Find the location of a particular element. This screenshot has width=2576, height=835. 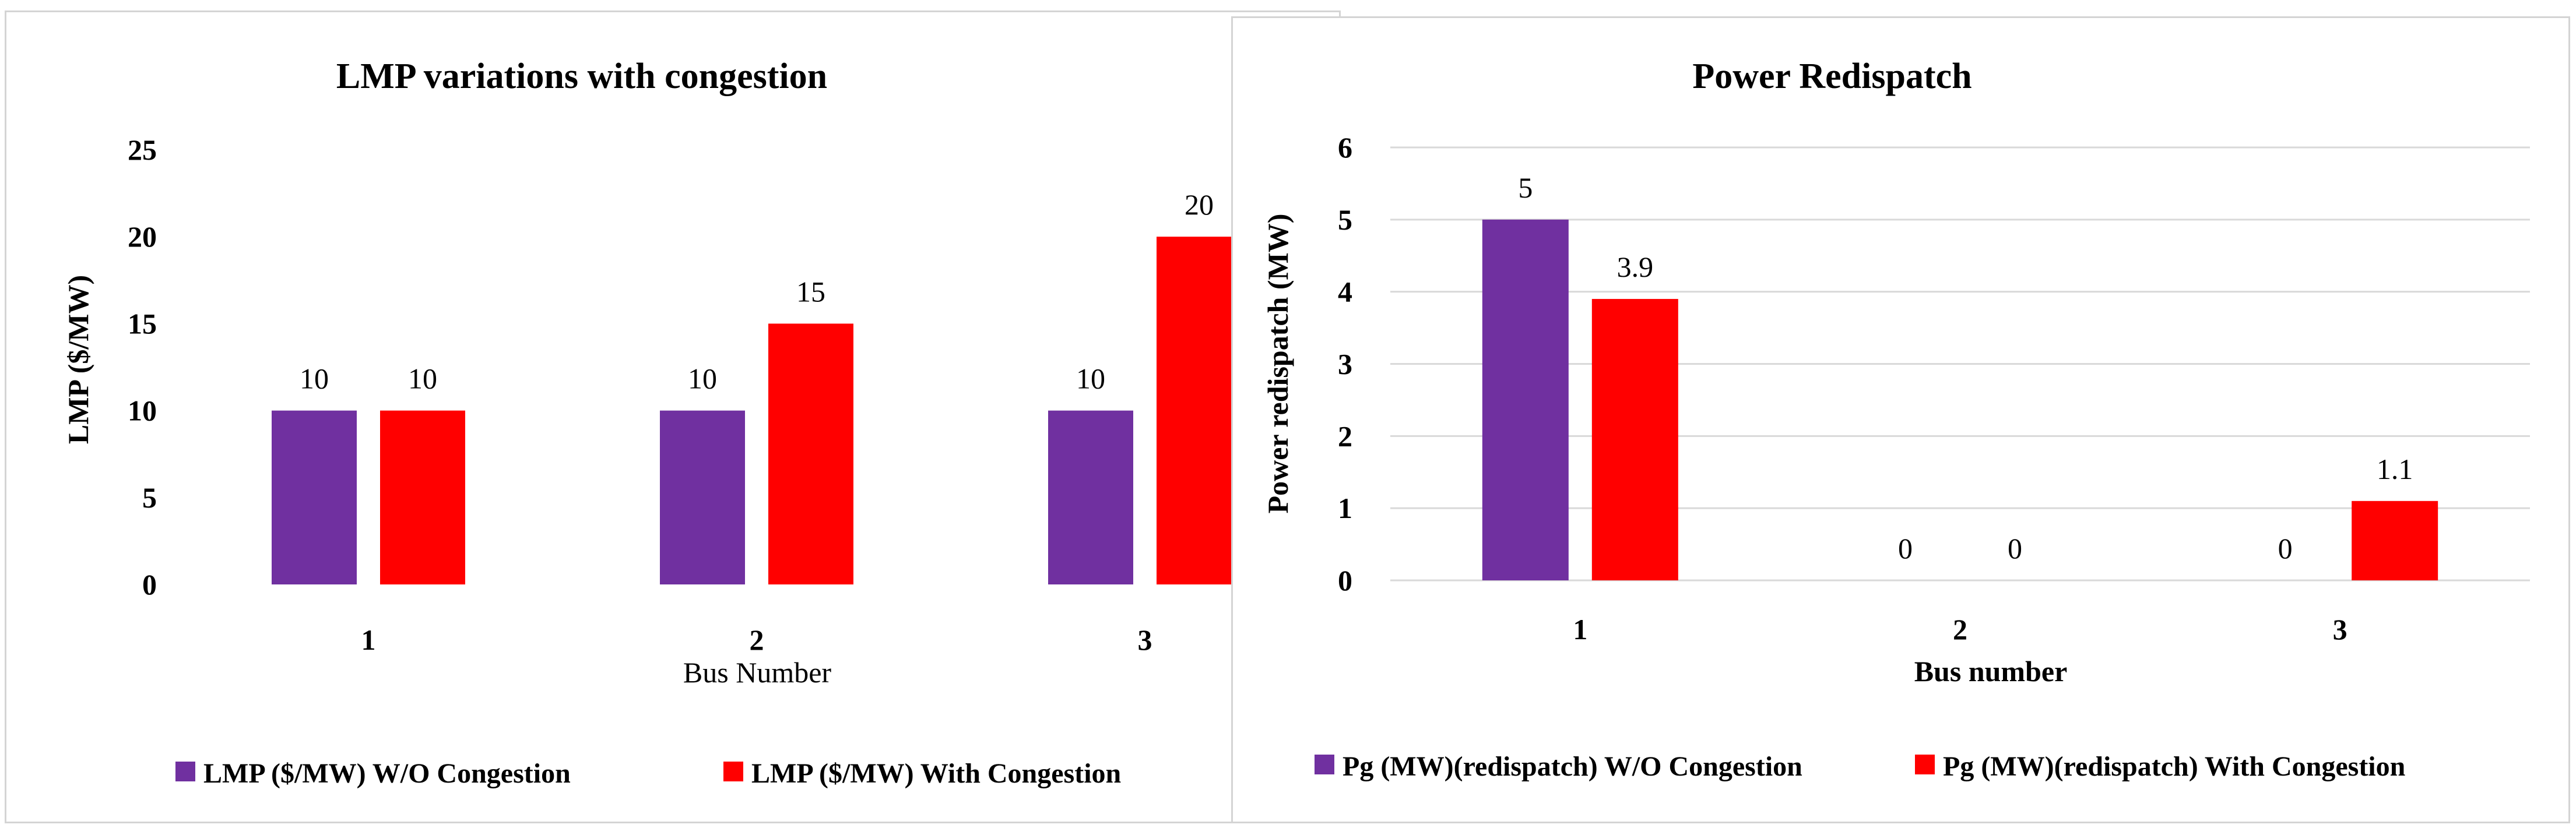

x-axis-label: Bus number is located at coordinates (1991, 671).